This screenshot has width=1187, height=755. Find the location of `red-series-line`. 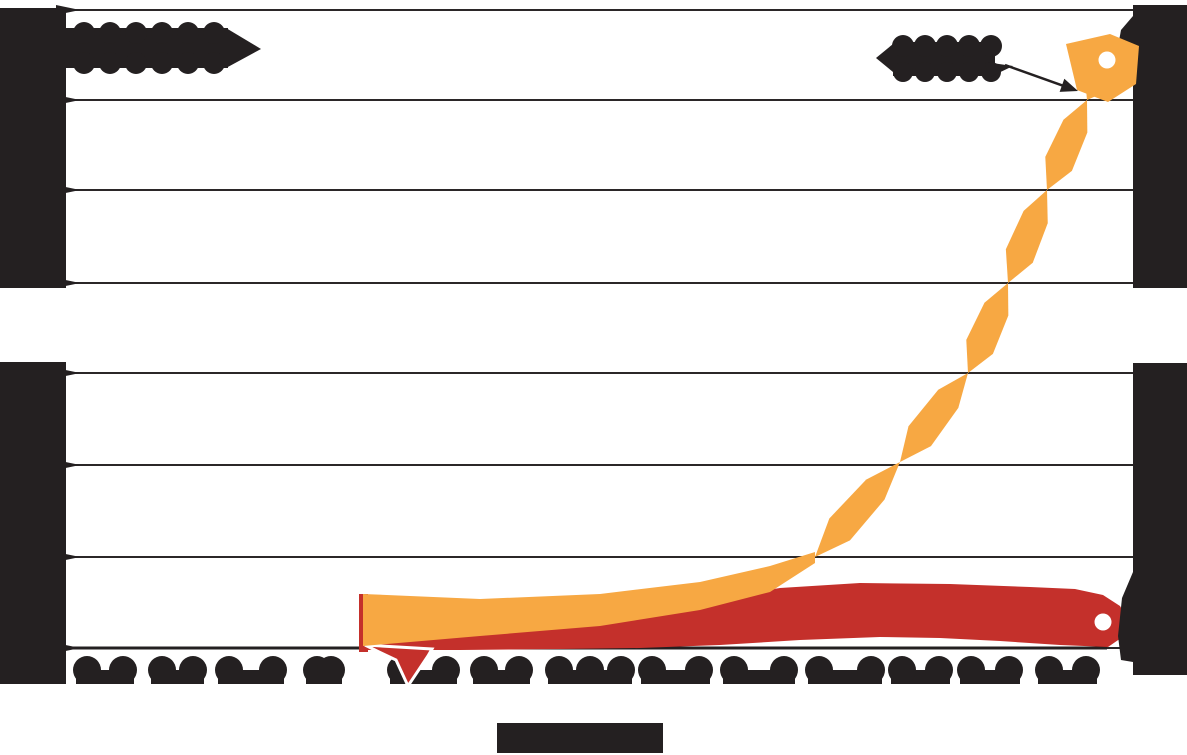

red-series-line is located at coordinates (745, 616).